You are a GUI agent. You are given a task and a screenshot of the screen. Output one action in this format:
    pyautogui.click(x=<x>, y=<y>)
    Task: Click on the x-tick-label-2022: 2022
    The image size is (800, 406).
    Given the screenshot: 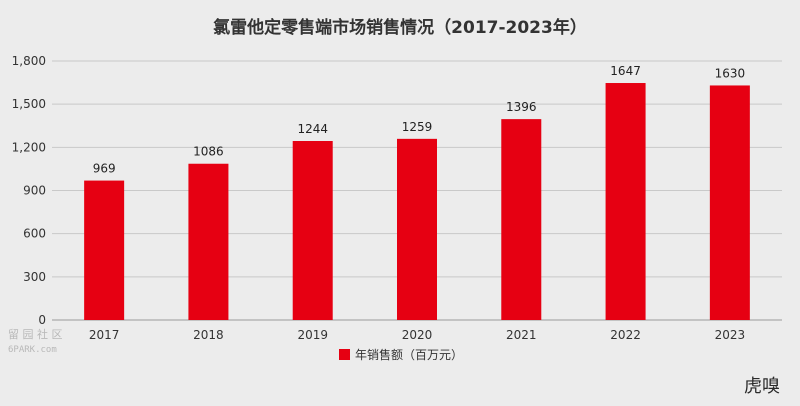 What is the action you would take?
    pyautogui.click(x=625, y=335)
    